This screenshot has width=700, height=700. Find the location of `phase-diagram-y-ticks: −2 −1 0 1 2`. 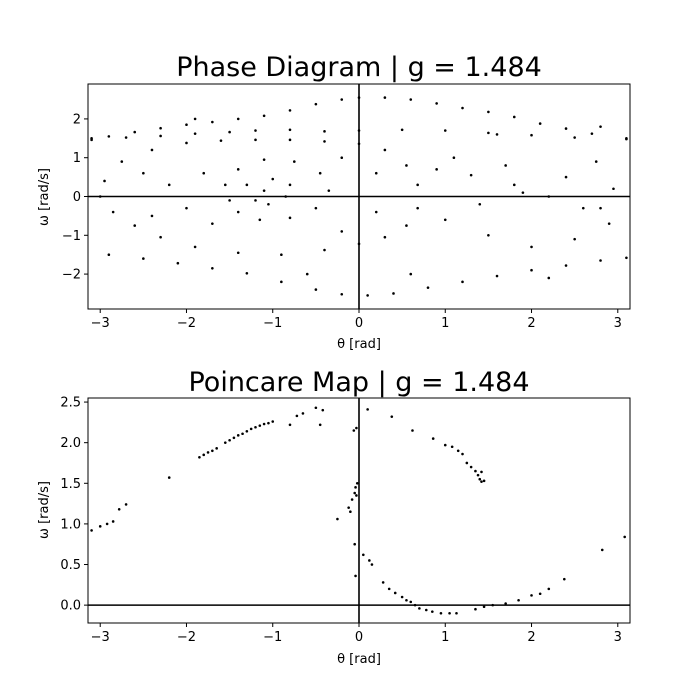

phase-diagram-y-ticks: −2 −1 0 1 2 is located at coordinates (75, 197).